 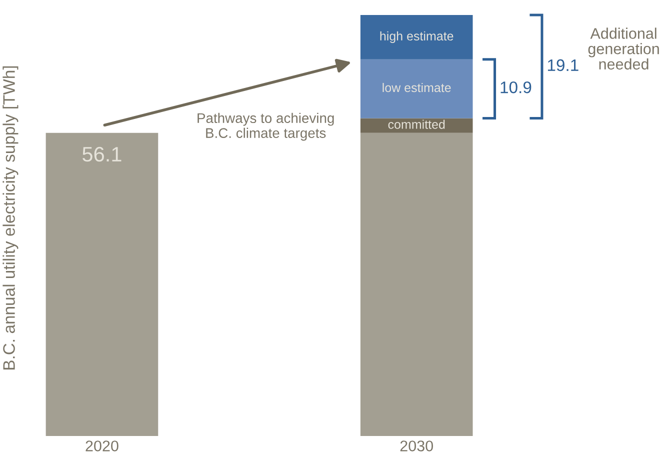 I want to click on text: Additional generation needed, so click(x=623, y=49).